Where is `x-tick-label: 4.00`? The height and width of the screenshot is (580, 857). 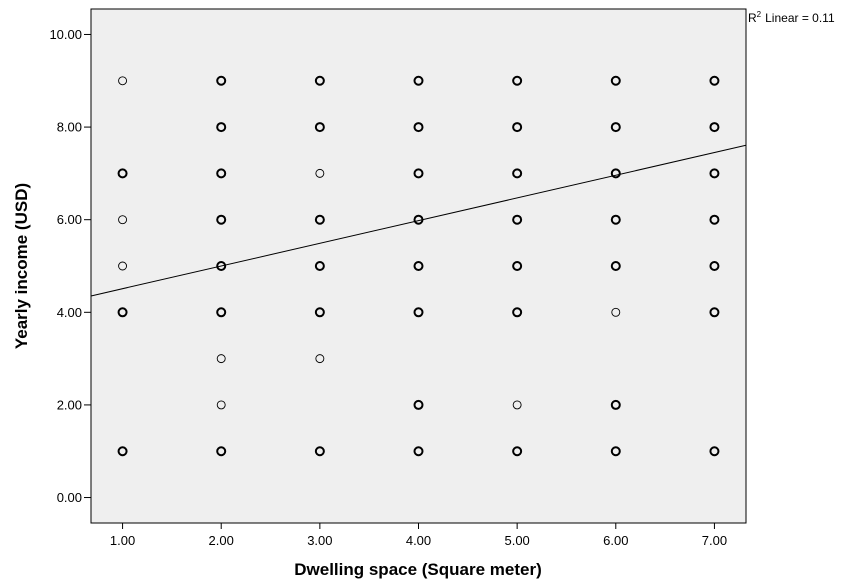
x-tick-label: 4.00 is located at coordinates (418, 540).